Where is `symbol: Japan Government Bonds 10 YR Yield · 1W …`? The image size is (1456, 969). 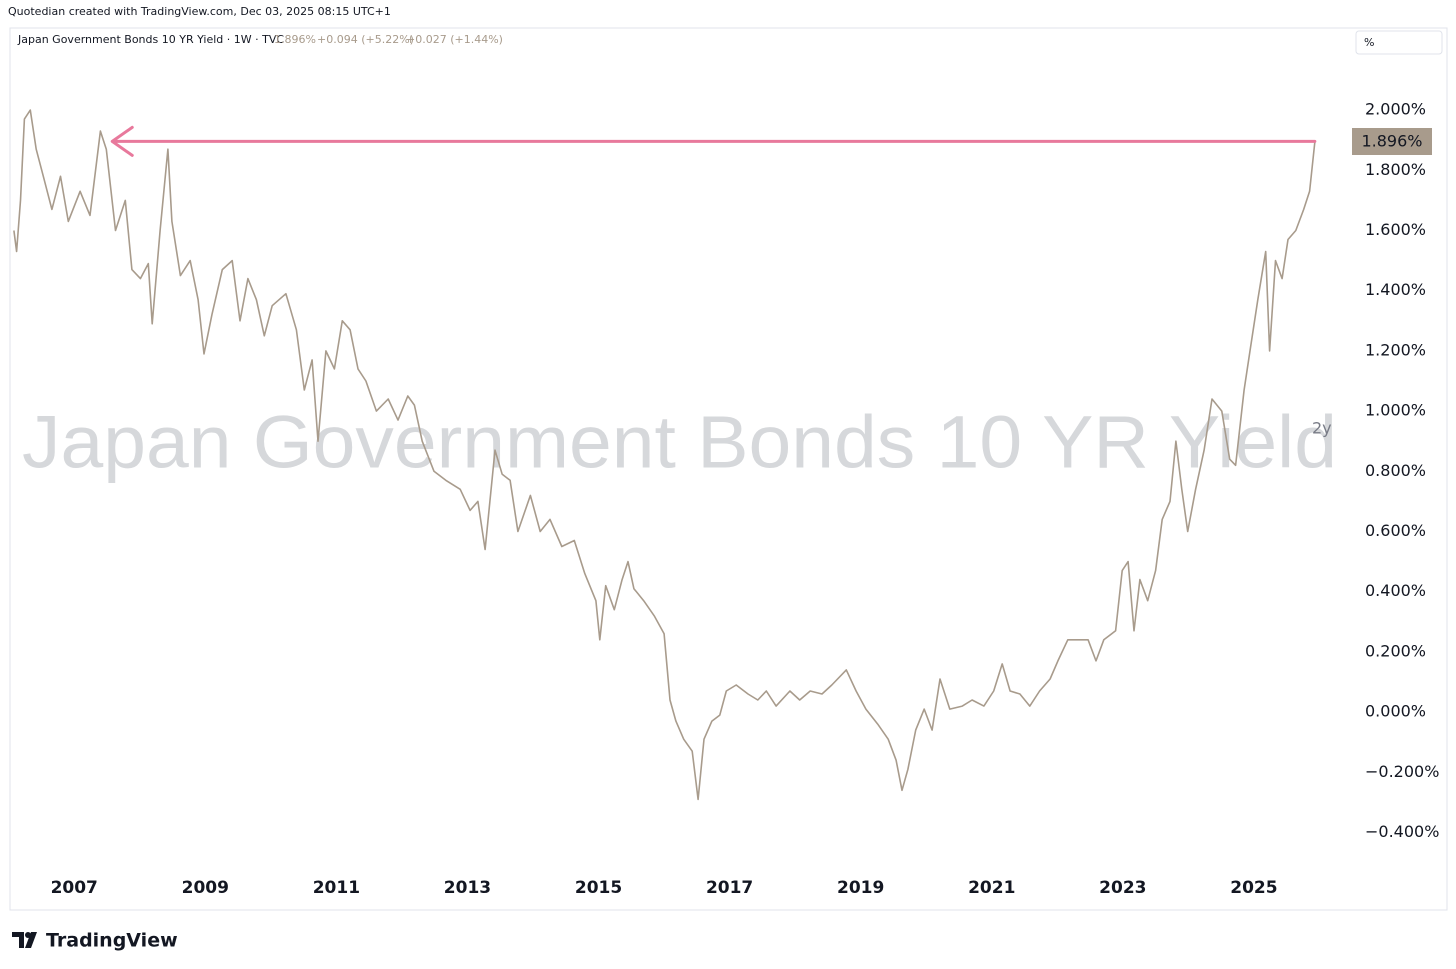 symbol: Japan Government Bonds 10 YR Yield · 1W … is located at coordinates (150, 39).